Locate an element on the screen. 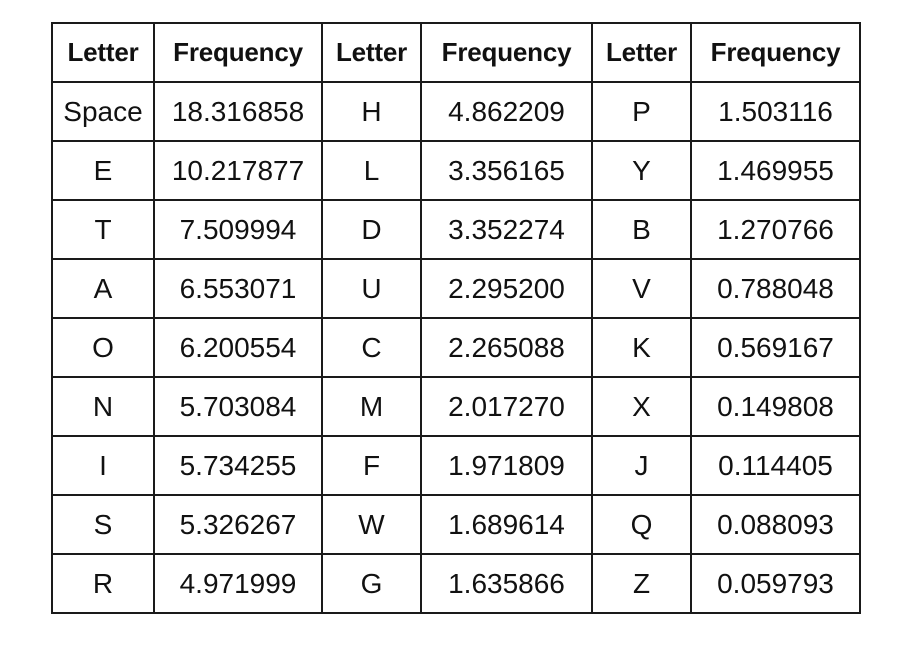 The height and width of the screenshot is (650, 912). letter-cell: F is located at coordinates (371, 465).